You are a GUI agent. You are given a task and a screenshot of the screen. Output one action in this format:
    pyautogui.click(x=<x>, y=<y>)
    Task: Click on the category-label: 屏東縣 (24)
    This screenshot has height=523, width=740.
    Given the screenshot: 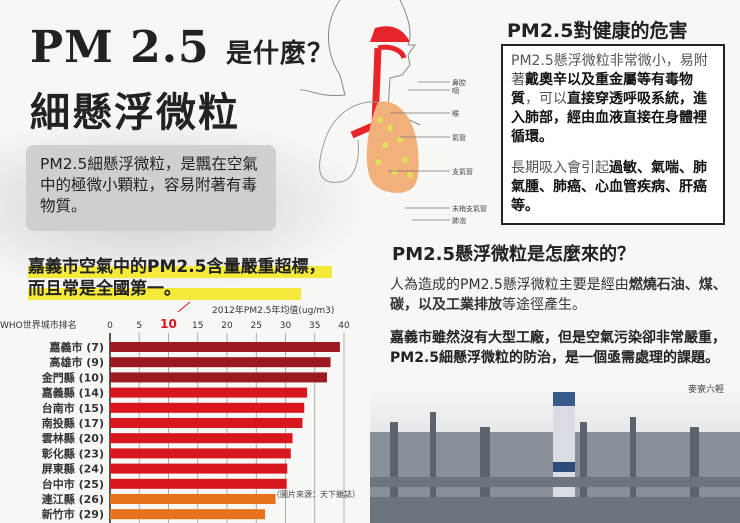 What is the action you would take?
    pyautogui.click(x=73, y=469)
    